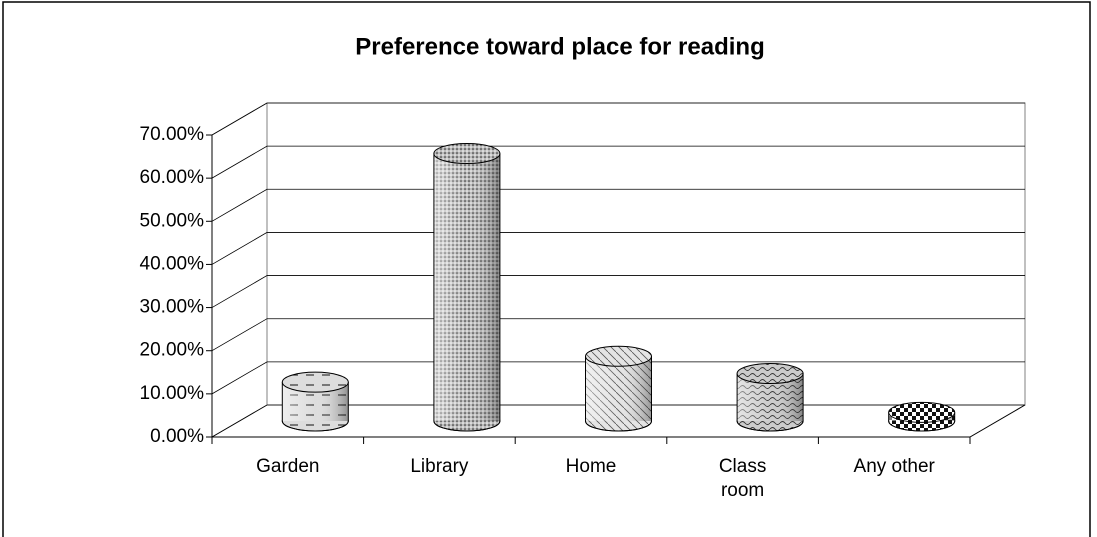 This screenshot has width=1097, height=537. I want to click on side-wall, so click(239, 270).